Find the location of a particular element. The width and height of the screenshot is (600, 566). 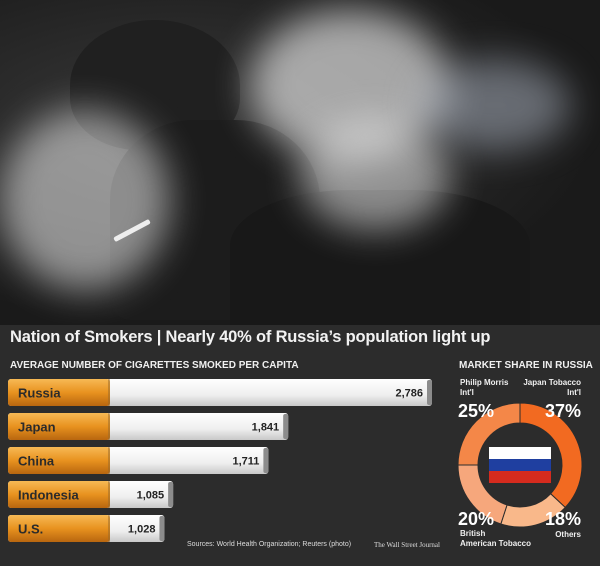

credit-note: The Wall Street Journal is located at coordinates (407, 545).